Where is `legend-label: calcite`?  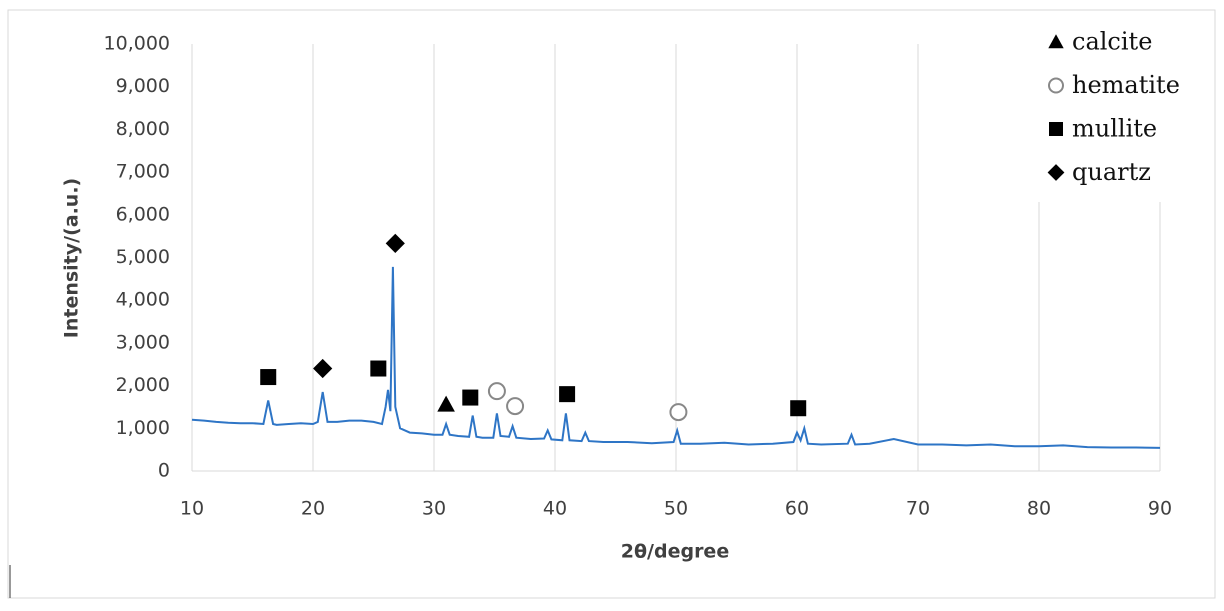 legend-label: calcite is located at coordinates (1112, 42).